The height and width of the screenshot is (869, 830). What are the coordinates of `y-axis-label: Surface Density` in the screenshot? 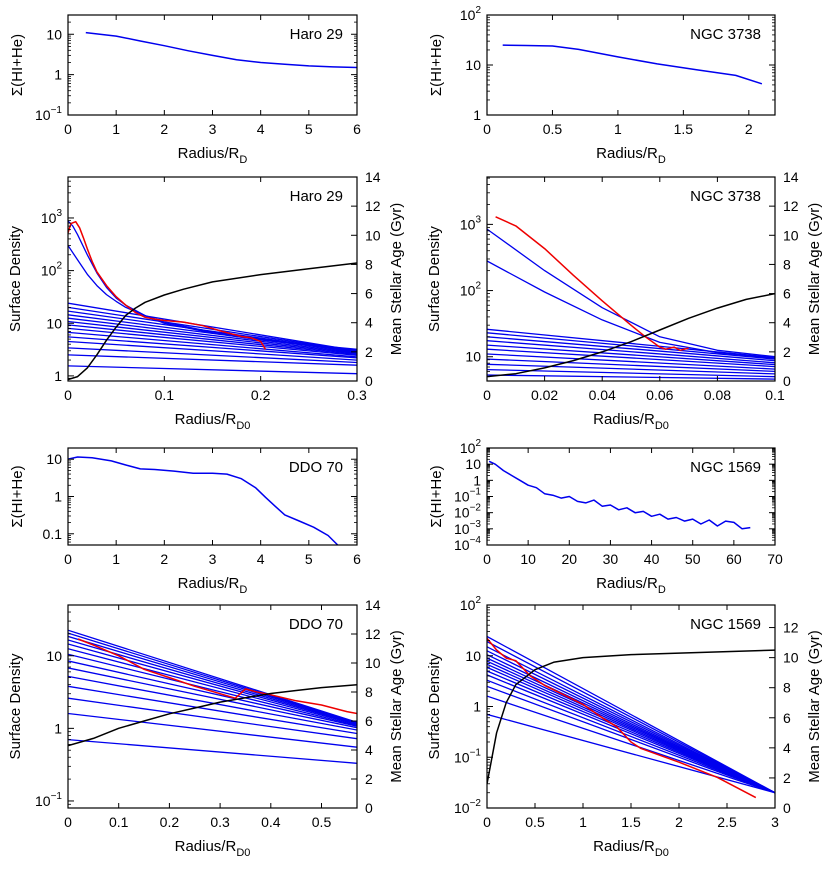 It's located at (15, 706).